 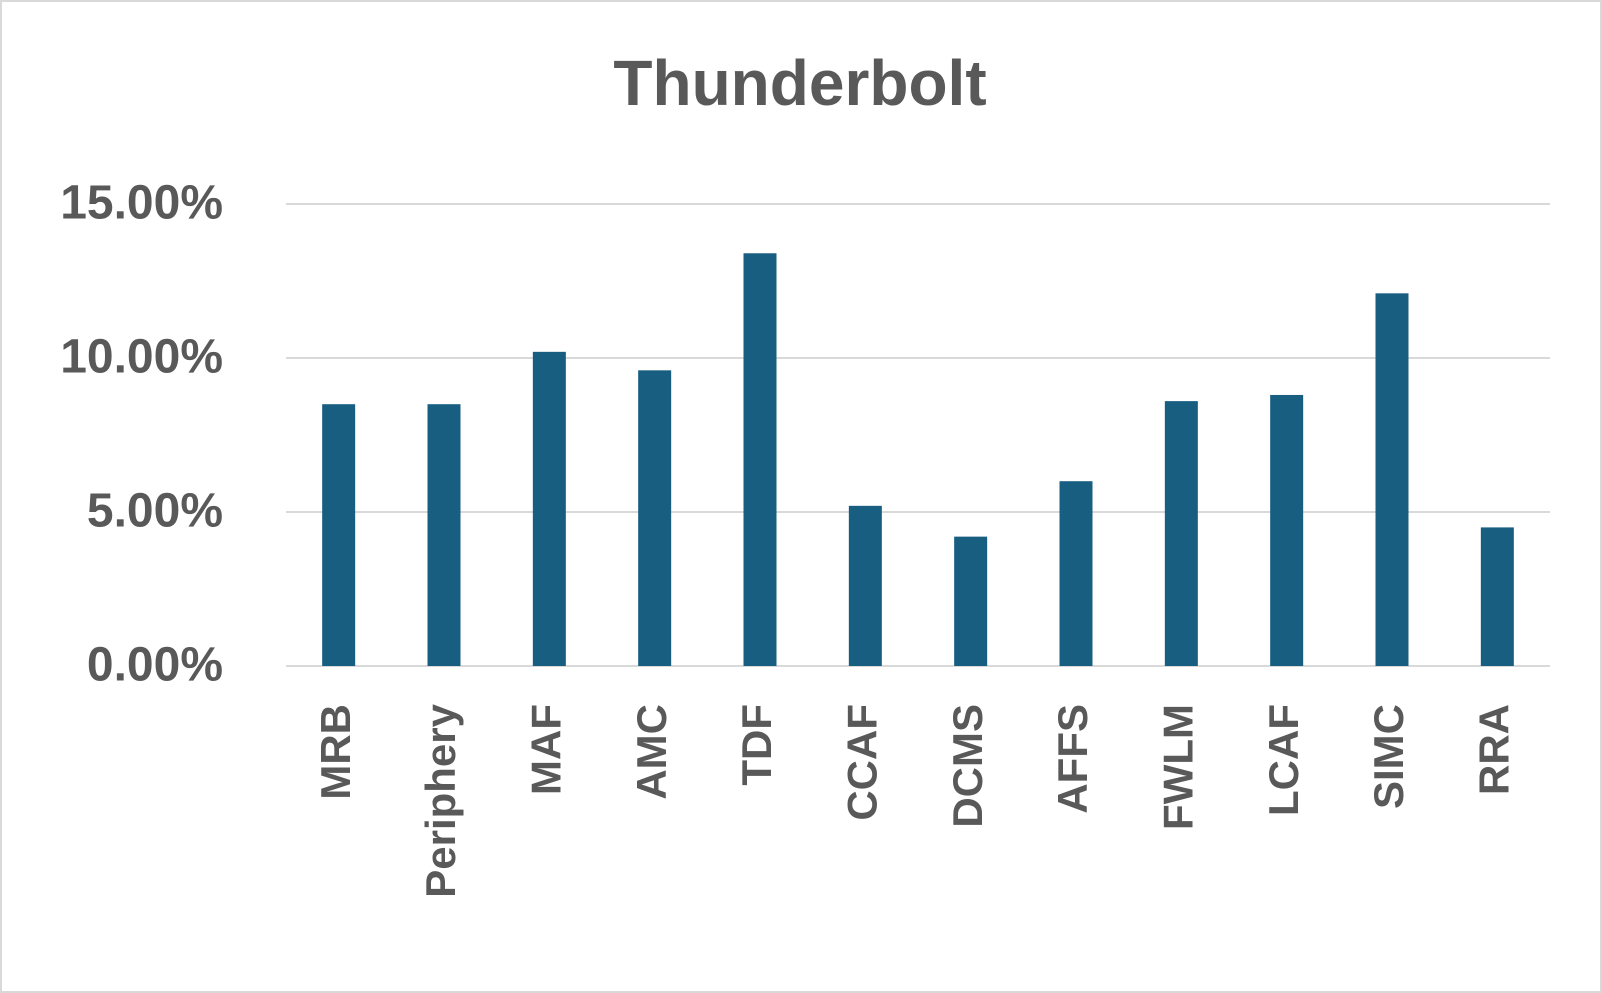 I want to click on x-tick-label: AMC, so click(x=651, y=752).